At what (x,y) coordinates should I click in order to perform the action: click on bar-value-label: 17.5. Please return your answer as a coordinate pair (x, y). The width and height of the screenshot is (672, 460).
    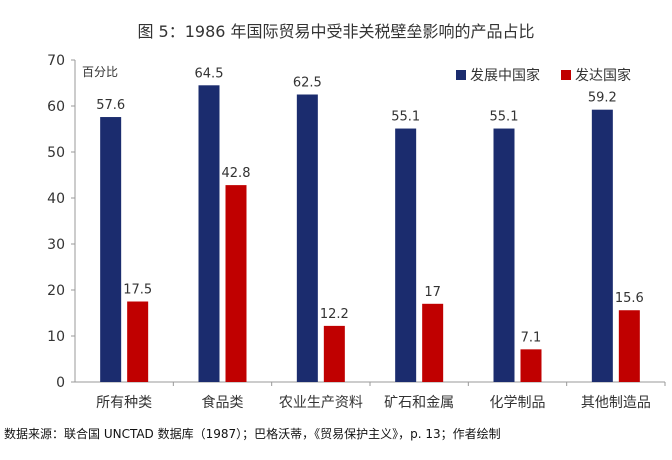
    Looking at the image, I should click on (137, 290).